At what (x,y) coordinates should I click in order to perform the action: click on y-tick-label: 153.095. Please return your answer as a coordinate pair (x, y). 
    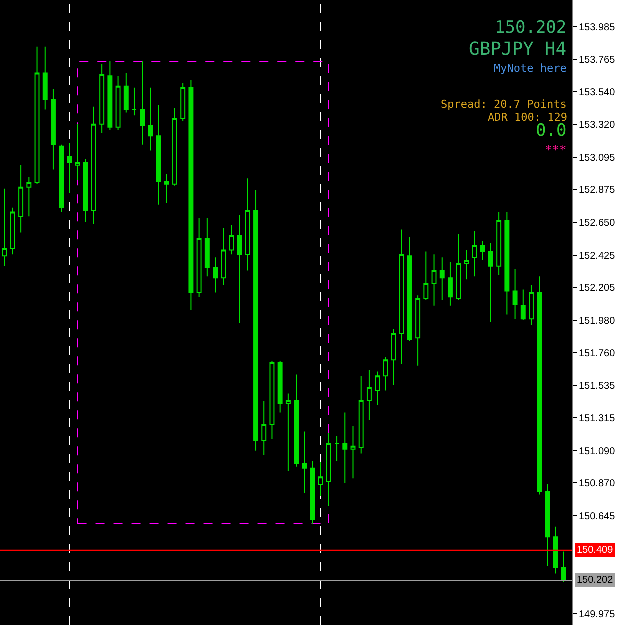
    Looking at the image, I should click on (597, 158).